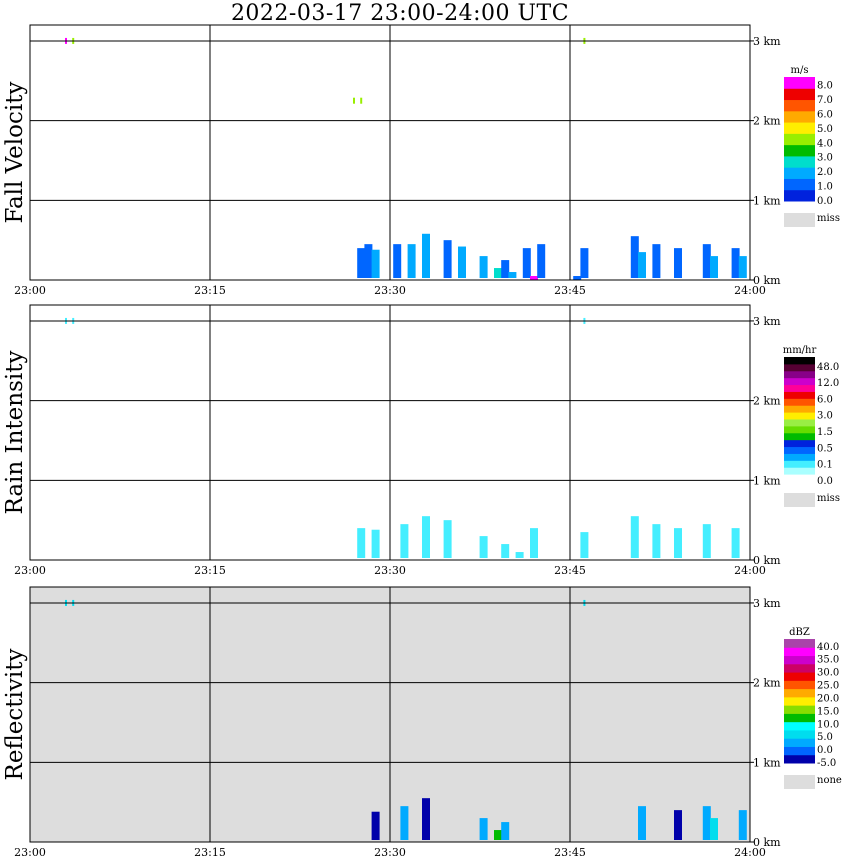  I want to click on colorbar-label: 30.0, so click(828, 673).